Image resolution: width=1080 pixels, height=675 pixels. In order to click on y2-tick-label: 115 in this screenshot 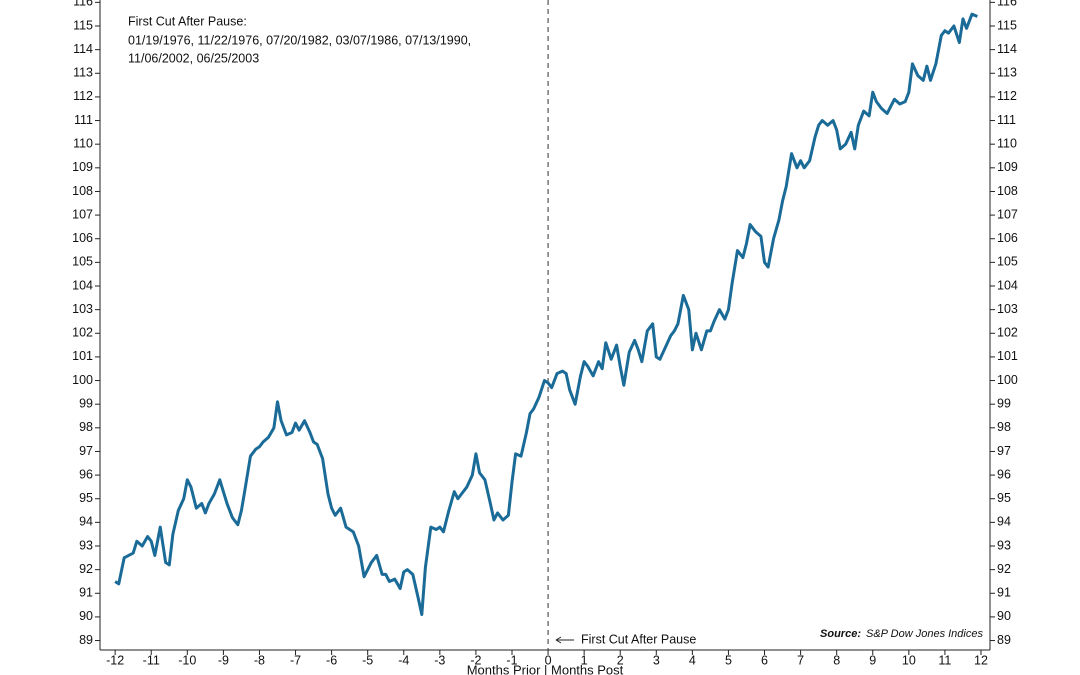, I will do `click(1007, 25)`.